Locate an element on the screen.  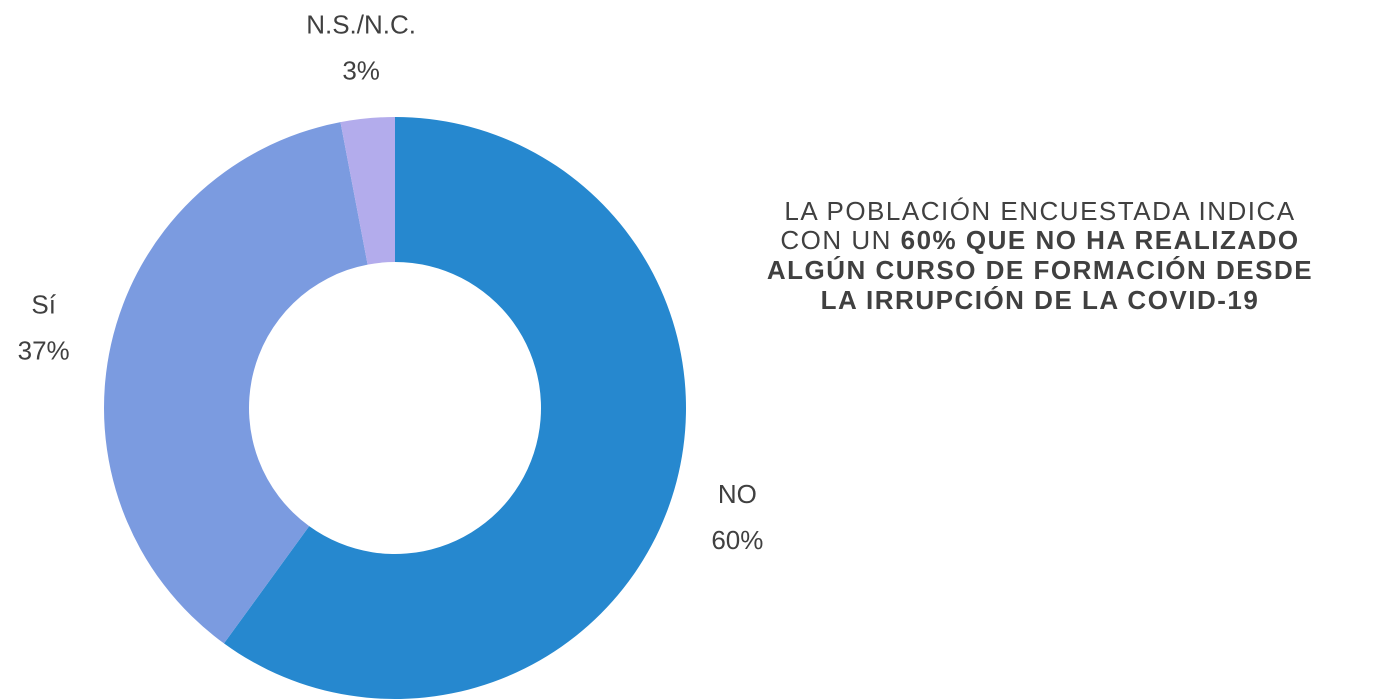
slice-value-label: 3% is located at coordinates (361, 70).